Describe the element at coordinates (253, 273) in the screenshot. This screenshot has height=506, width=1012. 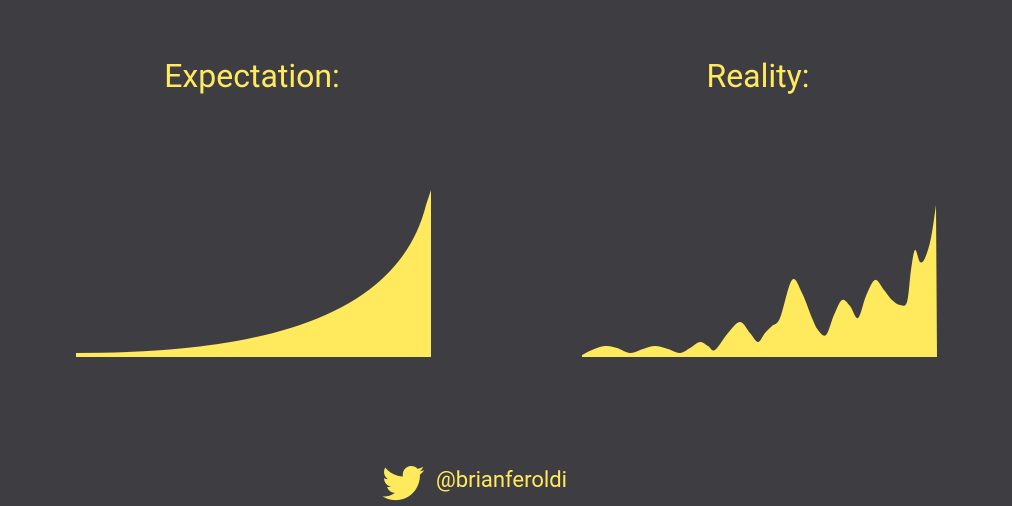
I see `expectation-curve` at that location.